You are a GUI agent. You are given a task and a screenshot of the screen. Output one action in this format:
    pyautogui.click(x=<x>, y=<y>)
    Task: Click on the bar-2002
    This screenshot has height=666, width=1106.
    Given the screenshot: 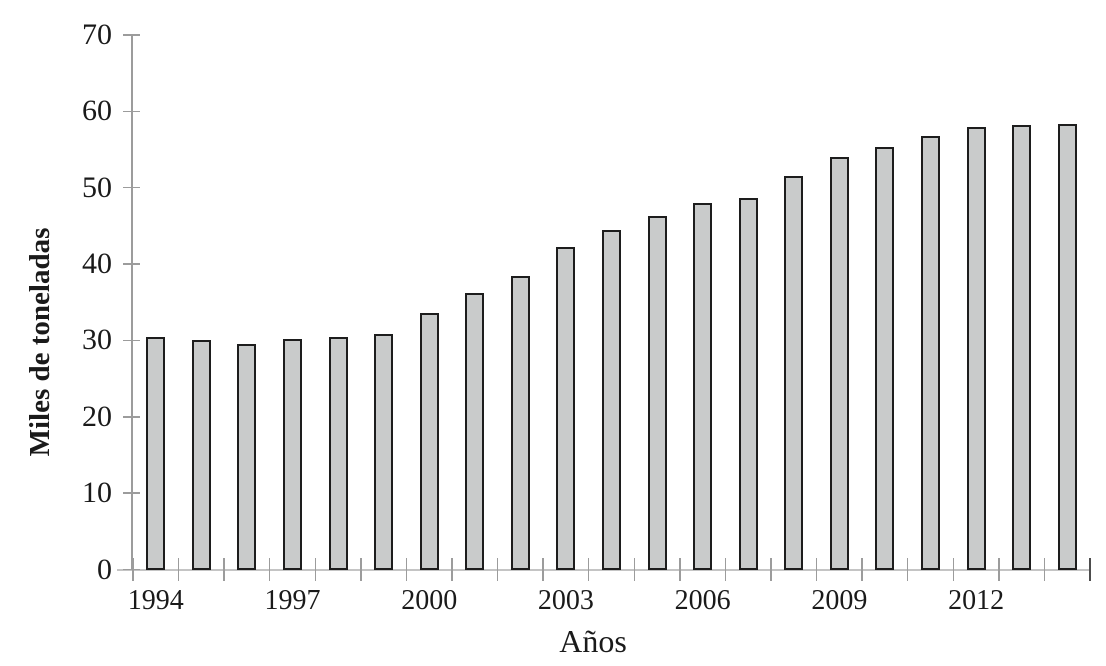 What is the action you would take?
    pyautogui.click(x=520, y=423)
    